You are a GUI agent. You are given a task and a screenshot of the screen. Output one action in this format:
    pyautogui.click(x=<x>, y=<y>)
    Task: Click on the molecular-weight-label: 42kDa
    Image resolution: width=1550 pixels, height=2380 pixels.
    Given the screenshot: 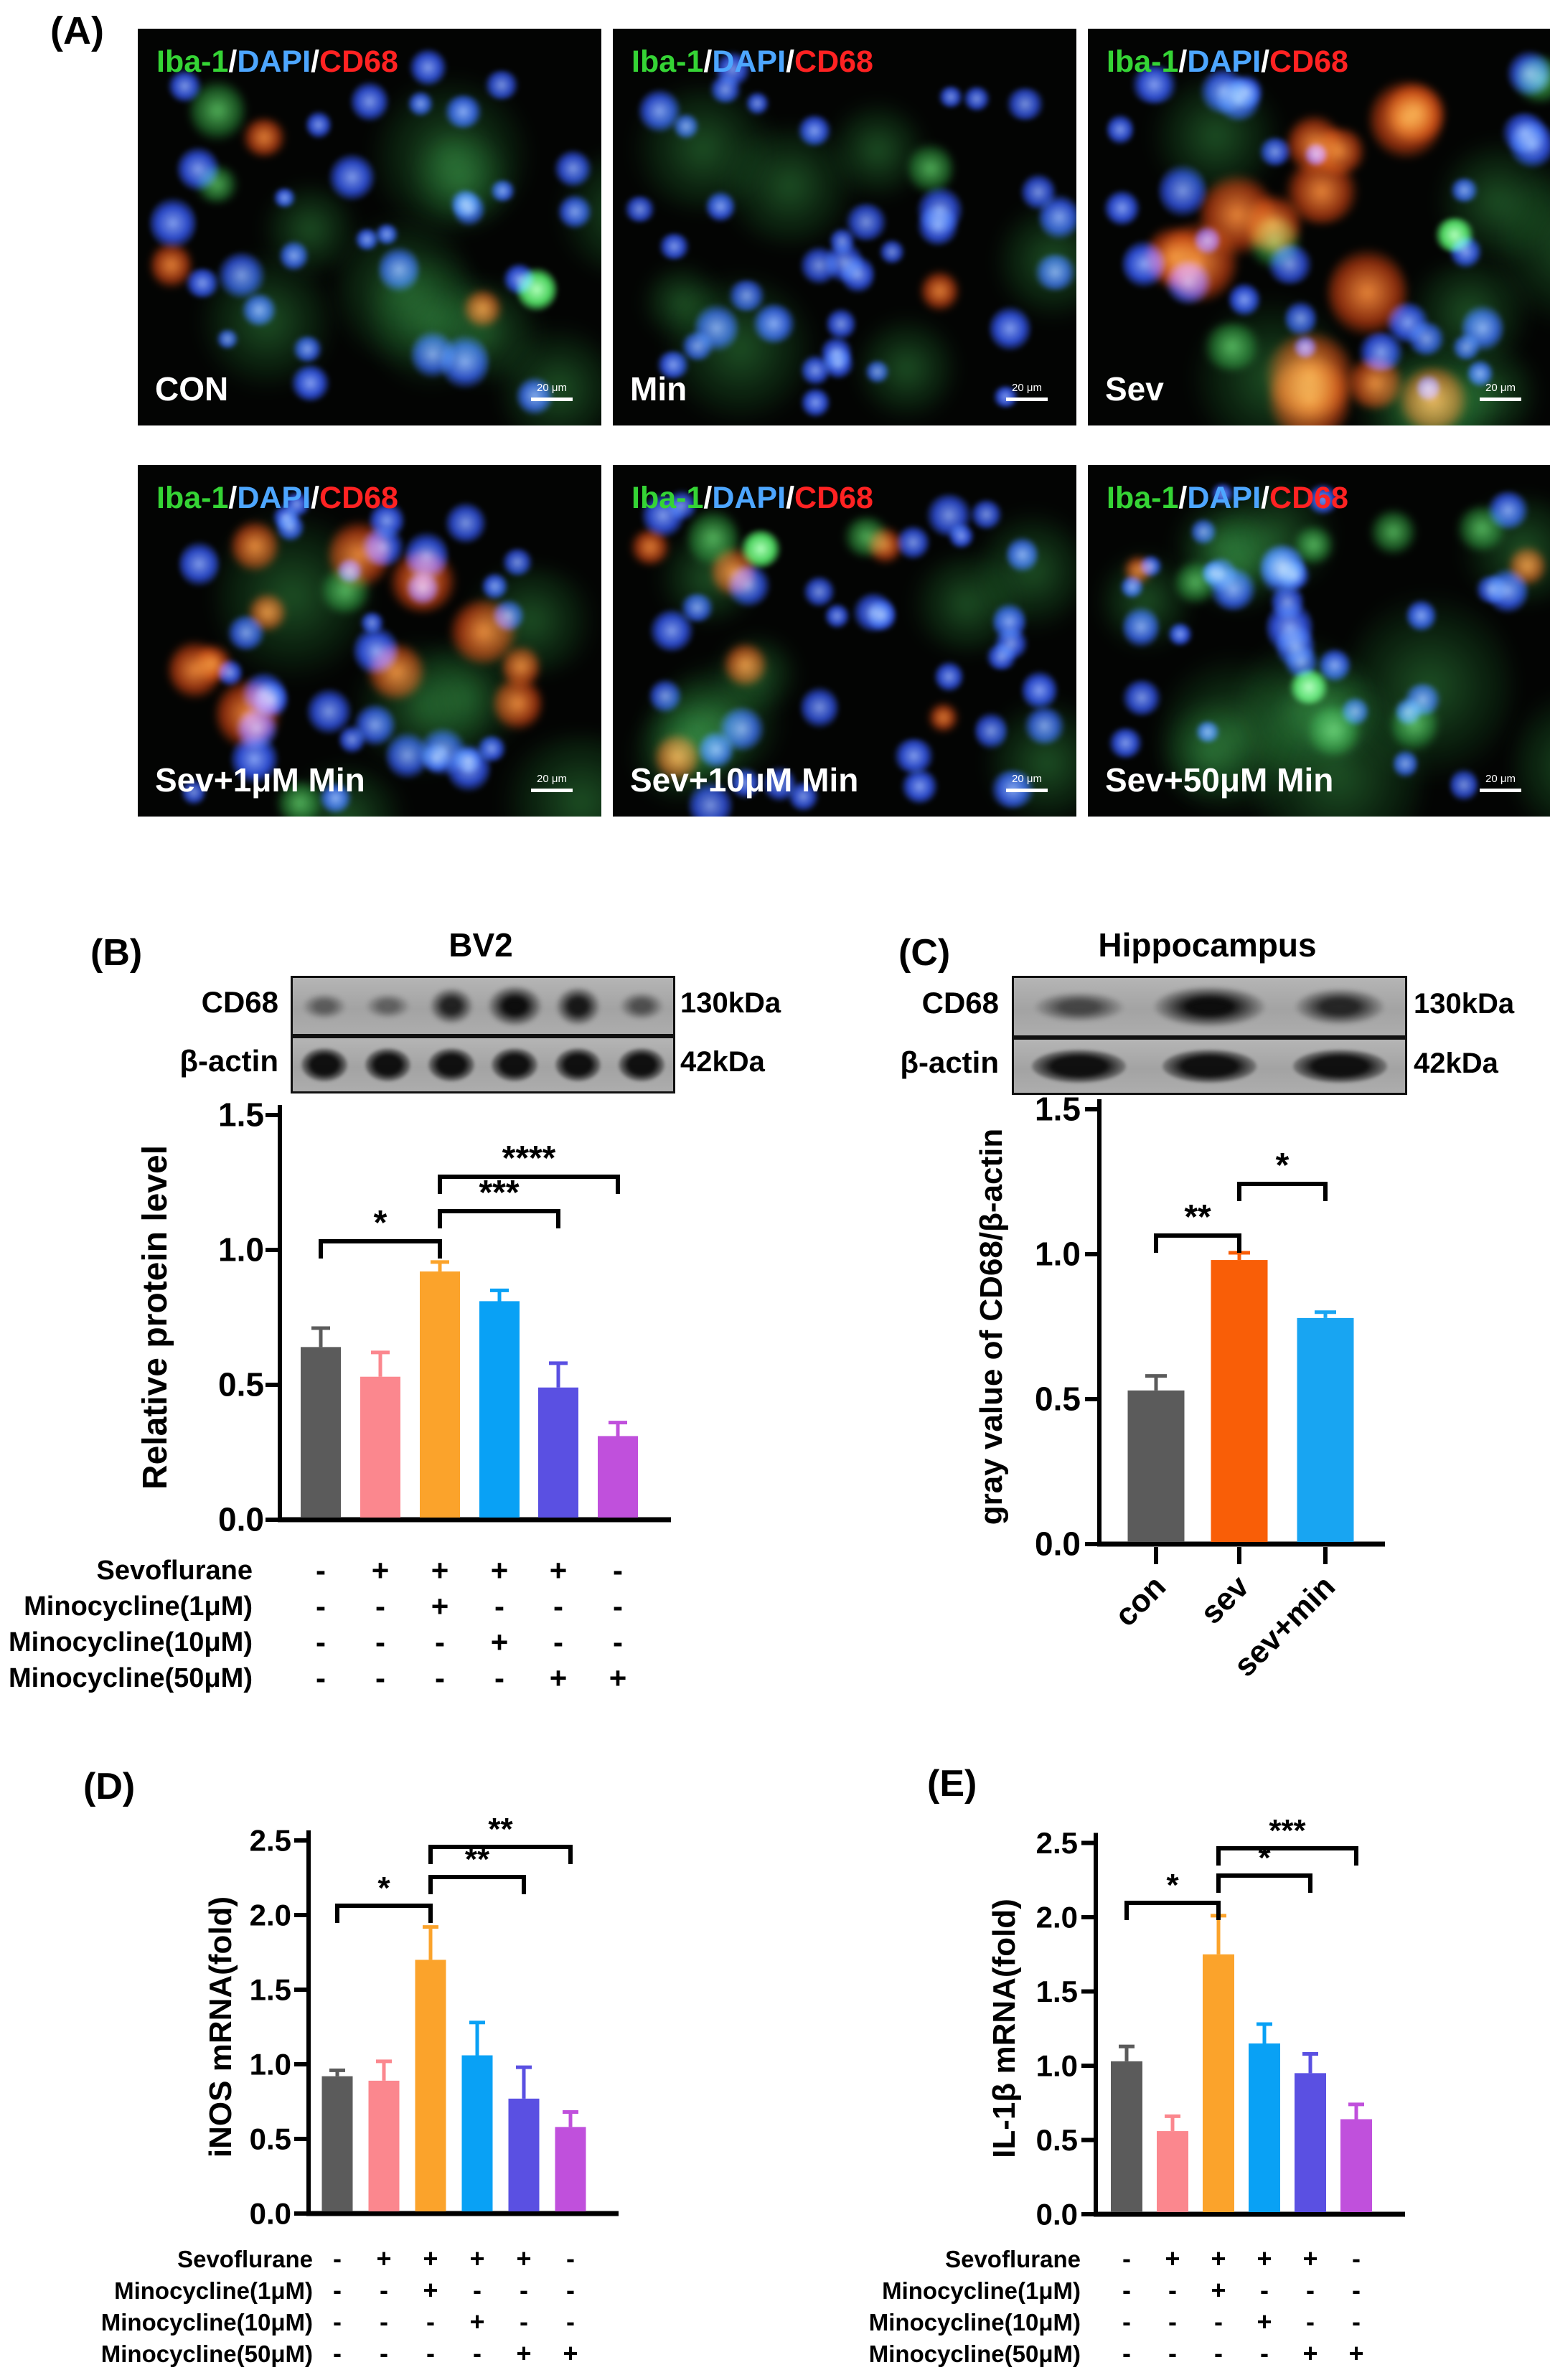 What is the action you would take?
    pyautogui.click(x=722, y=1061)
    